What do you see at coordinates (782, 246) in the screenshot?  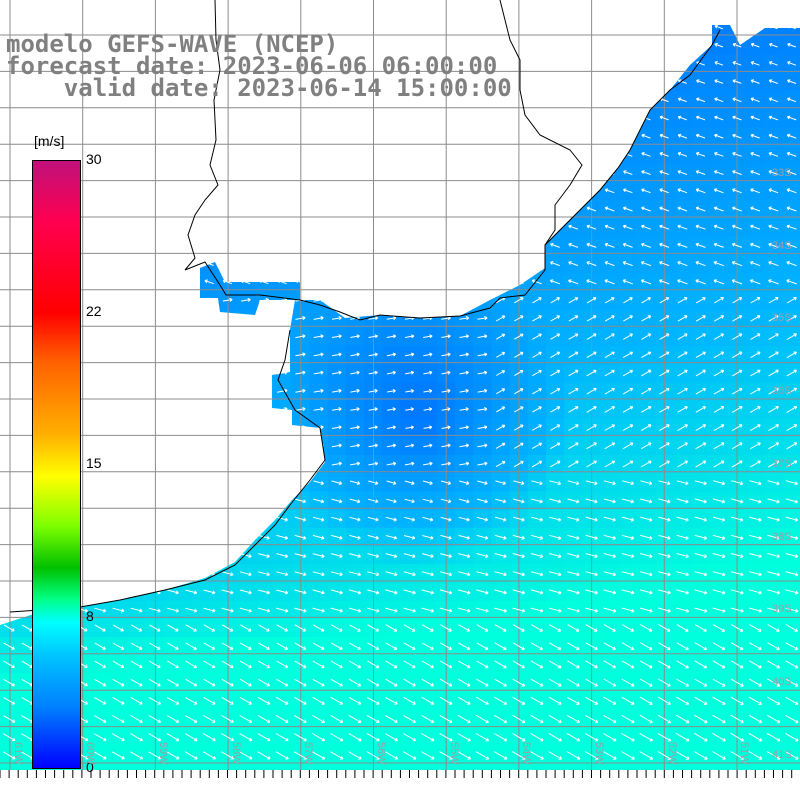 I see `lat-label: 34S` at bounding box center [782, 246].